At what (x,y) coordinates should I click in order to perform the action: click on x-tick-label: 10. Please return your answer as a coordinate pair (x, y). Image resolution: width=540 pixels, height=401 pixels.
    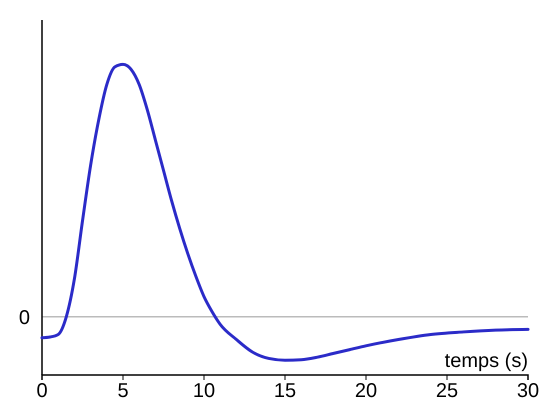
    Looking at the image, I should click on (204, 390).